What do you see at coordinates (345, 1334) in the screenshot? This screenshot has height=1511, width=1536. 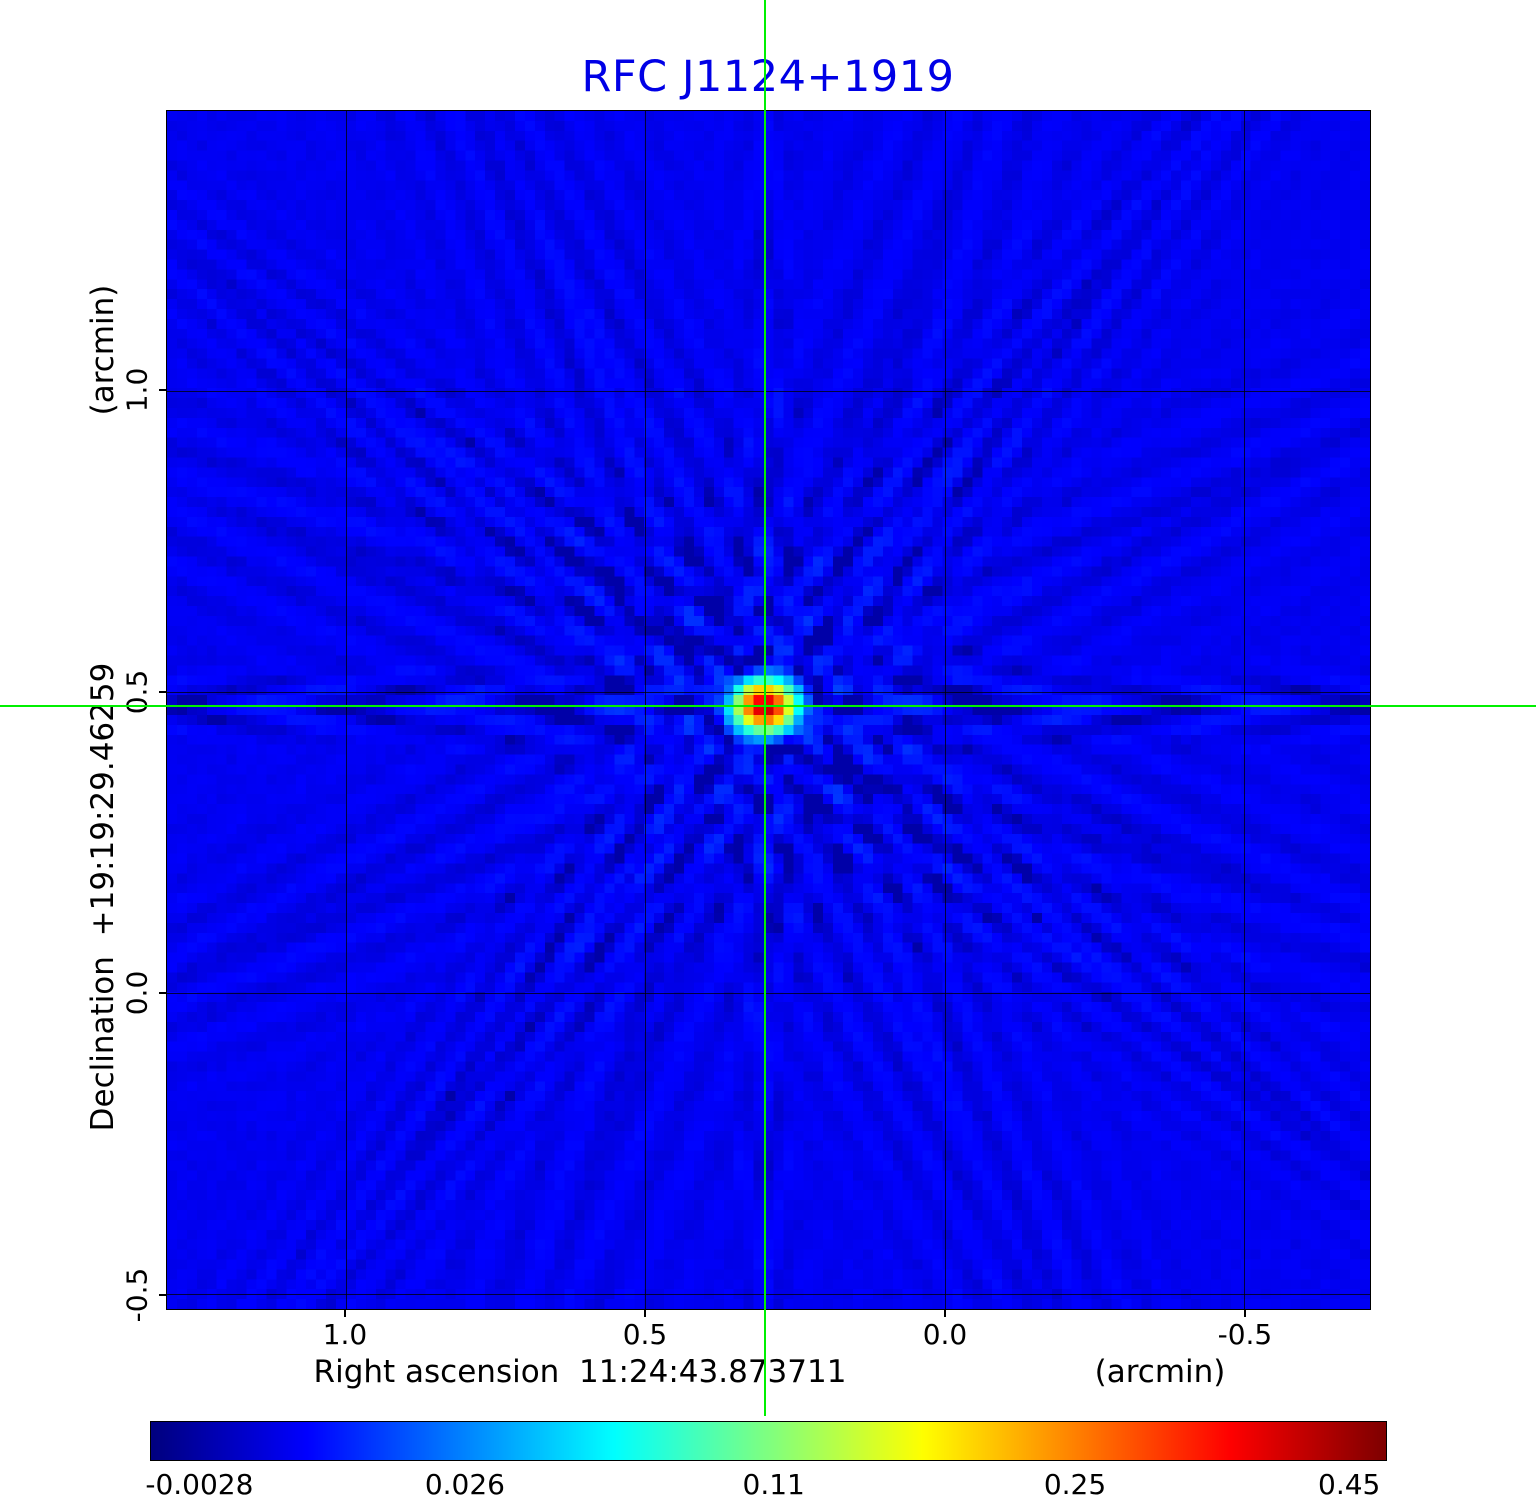 I see `x-tick-label: 1.0` at bounding box center [345, 1334].